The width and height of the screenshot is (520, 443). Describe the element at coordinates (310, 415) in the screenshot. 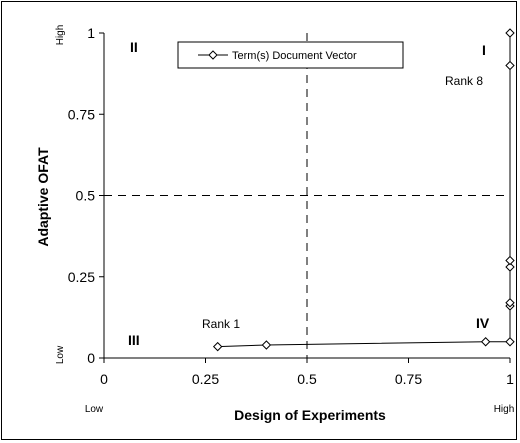

I see `x-axis-label: Design of Experiments` at that location.